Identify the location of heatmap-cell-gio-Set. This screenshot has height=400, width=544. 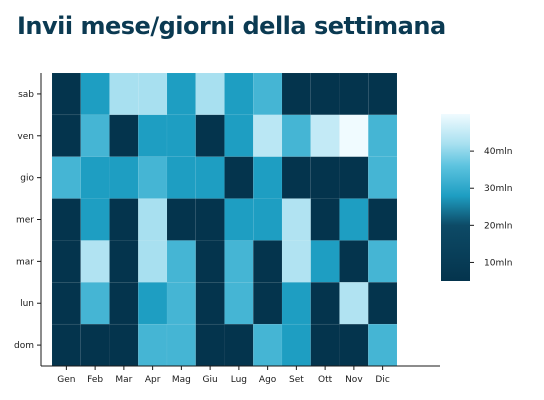
(296, 177).